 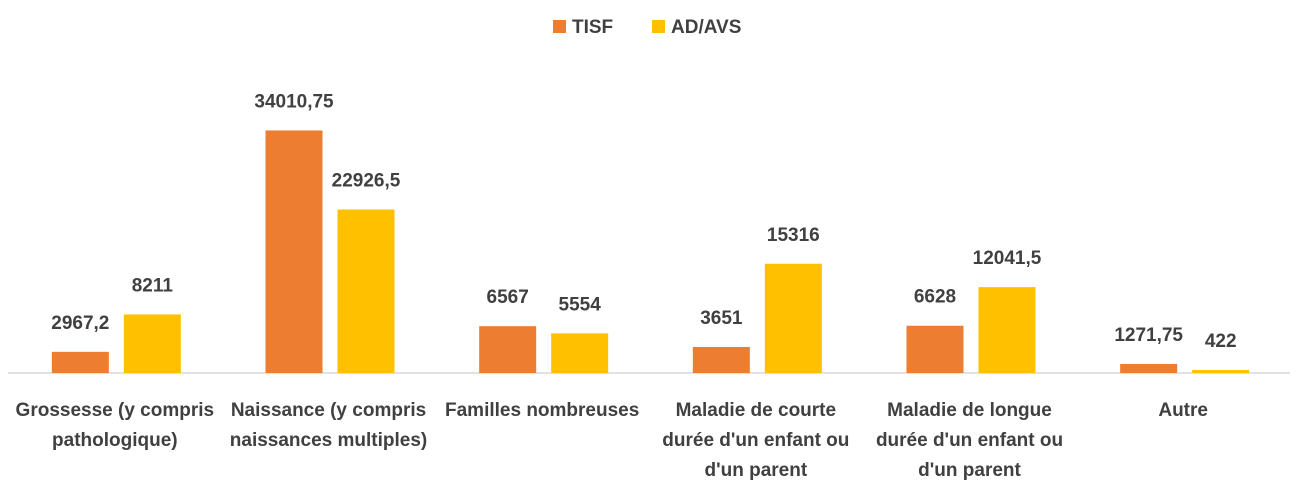 I want to click on data-label: 12041,5, so click(x=1007, y=258).